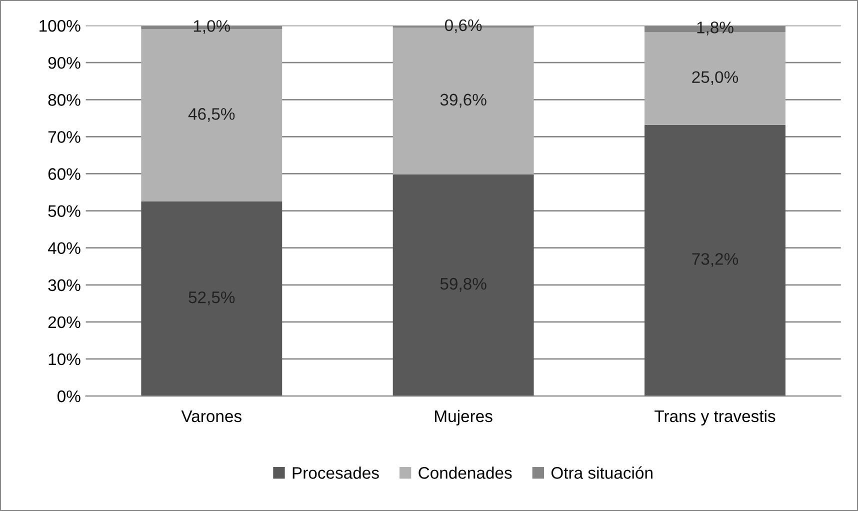  Describe the element at coordinates (211, 115) in the screenshot. I see `data-label: 46,5%` at that location.